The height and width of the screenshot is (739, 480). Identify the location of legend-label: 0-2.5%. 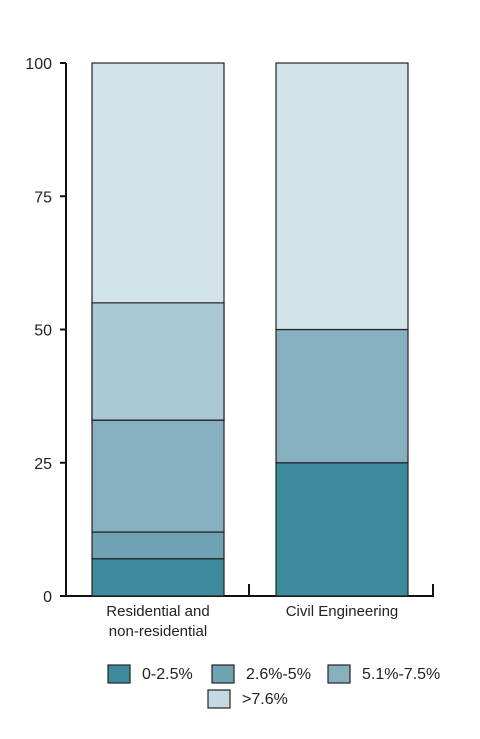
(167, 674).